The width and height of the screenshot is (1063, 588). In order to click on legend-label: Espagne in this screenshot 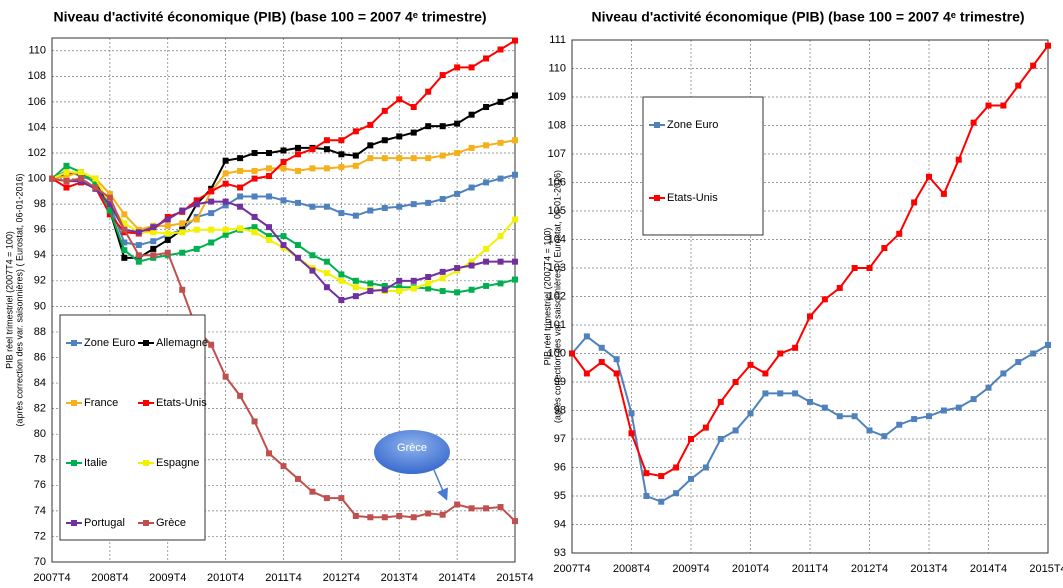, I will do `click(177, 463)`.